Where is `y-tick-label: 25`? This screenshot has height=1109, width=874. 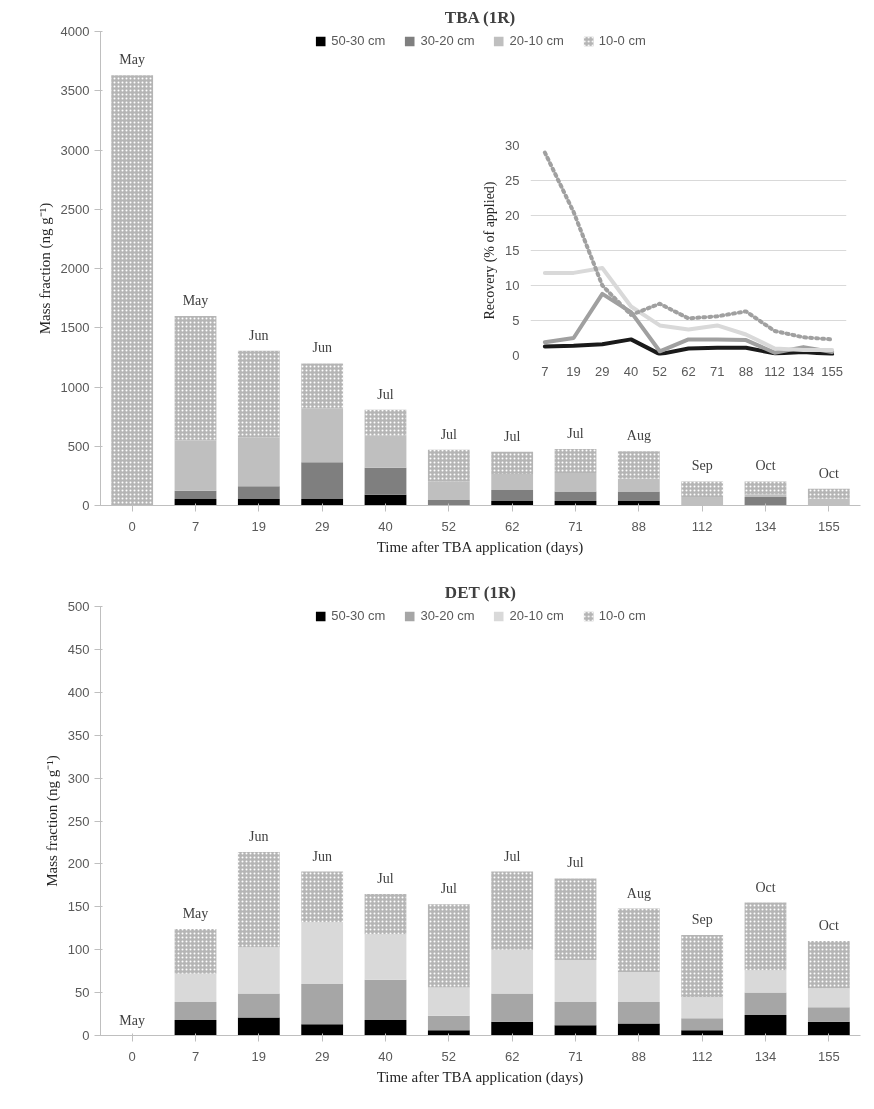 y-tick-label: 25 is located at coordinates (512, 180).